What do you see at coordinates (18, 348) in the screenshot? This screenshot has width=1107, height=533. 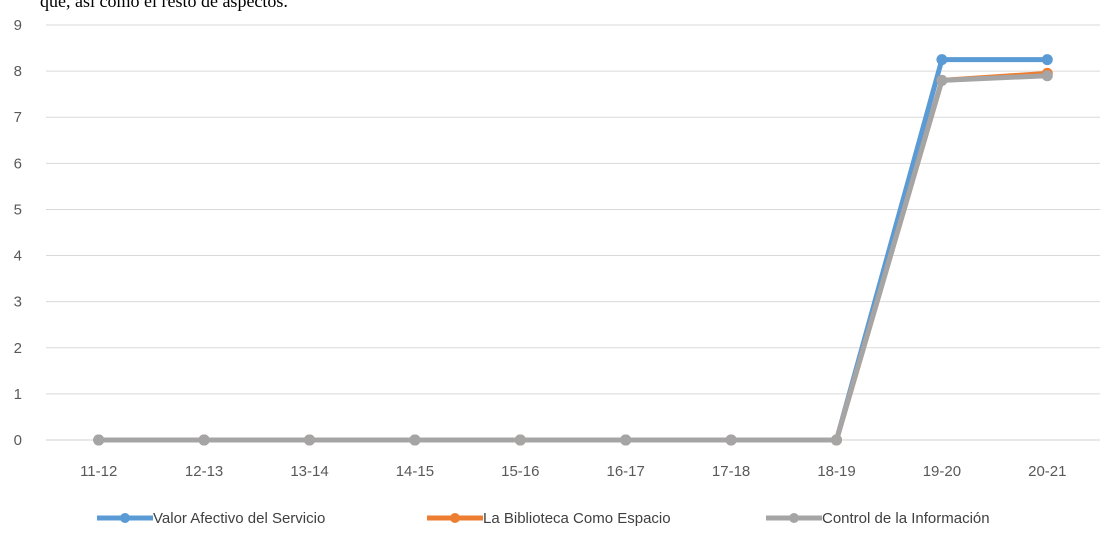 I see `y-tick-label: 2` at bounding box center [18, 348].